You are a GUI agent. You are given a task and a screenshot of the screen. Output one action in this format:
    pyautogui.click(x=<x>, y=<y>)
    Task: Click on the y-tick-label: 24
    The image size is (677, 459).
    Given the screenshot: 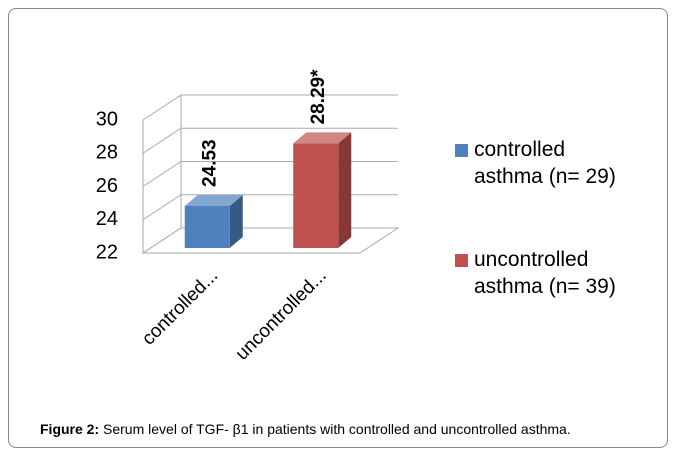 What is the action you would take?
    pyautogui.click(x=107, y=219)
    